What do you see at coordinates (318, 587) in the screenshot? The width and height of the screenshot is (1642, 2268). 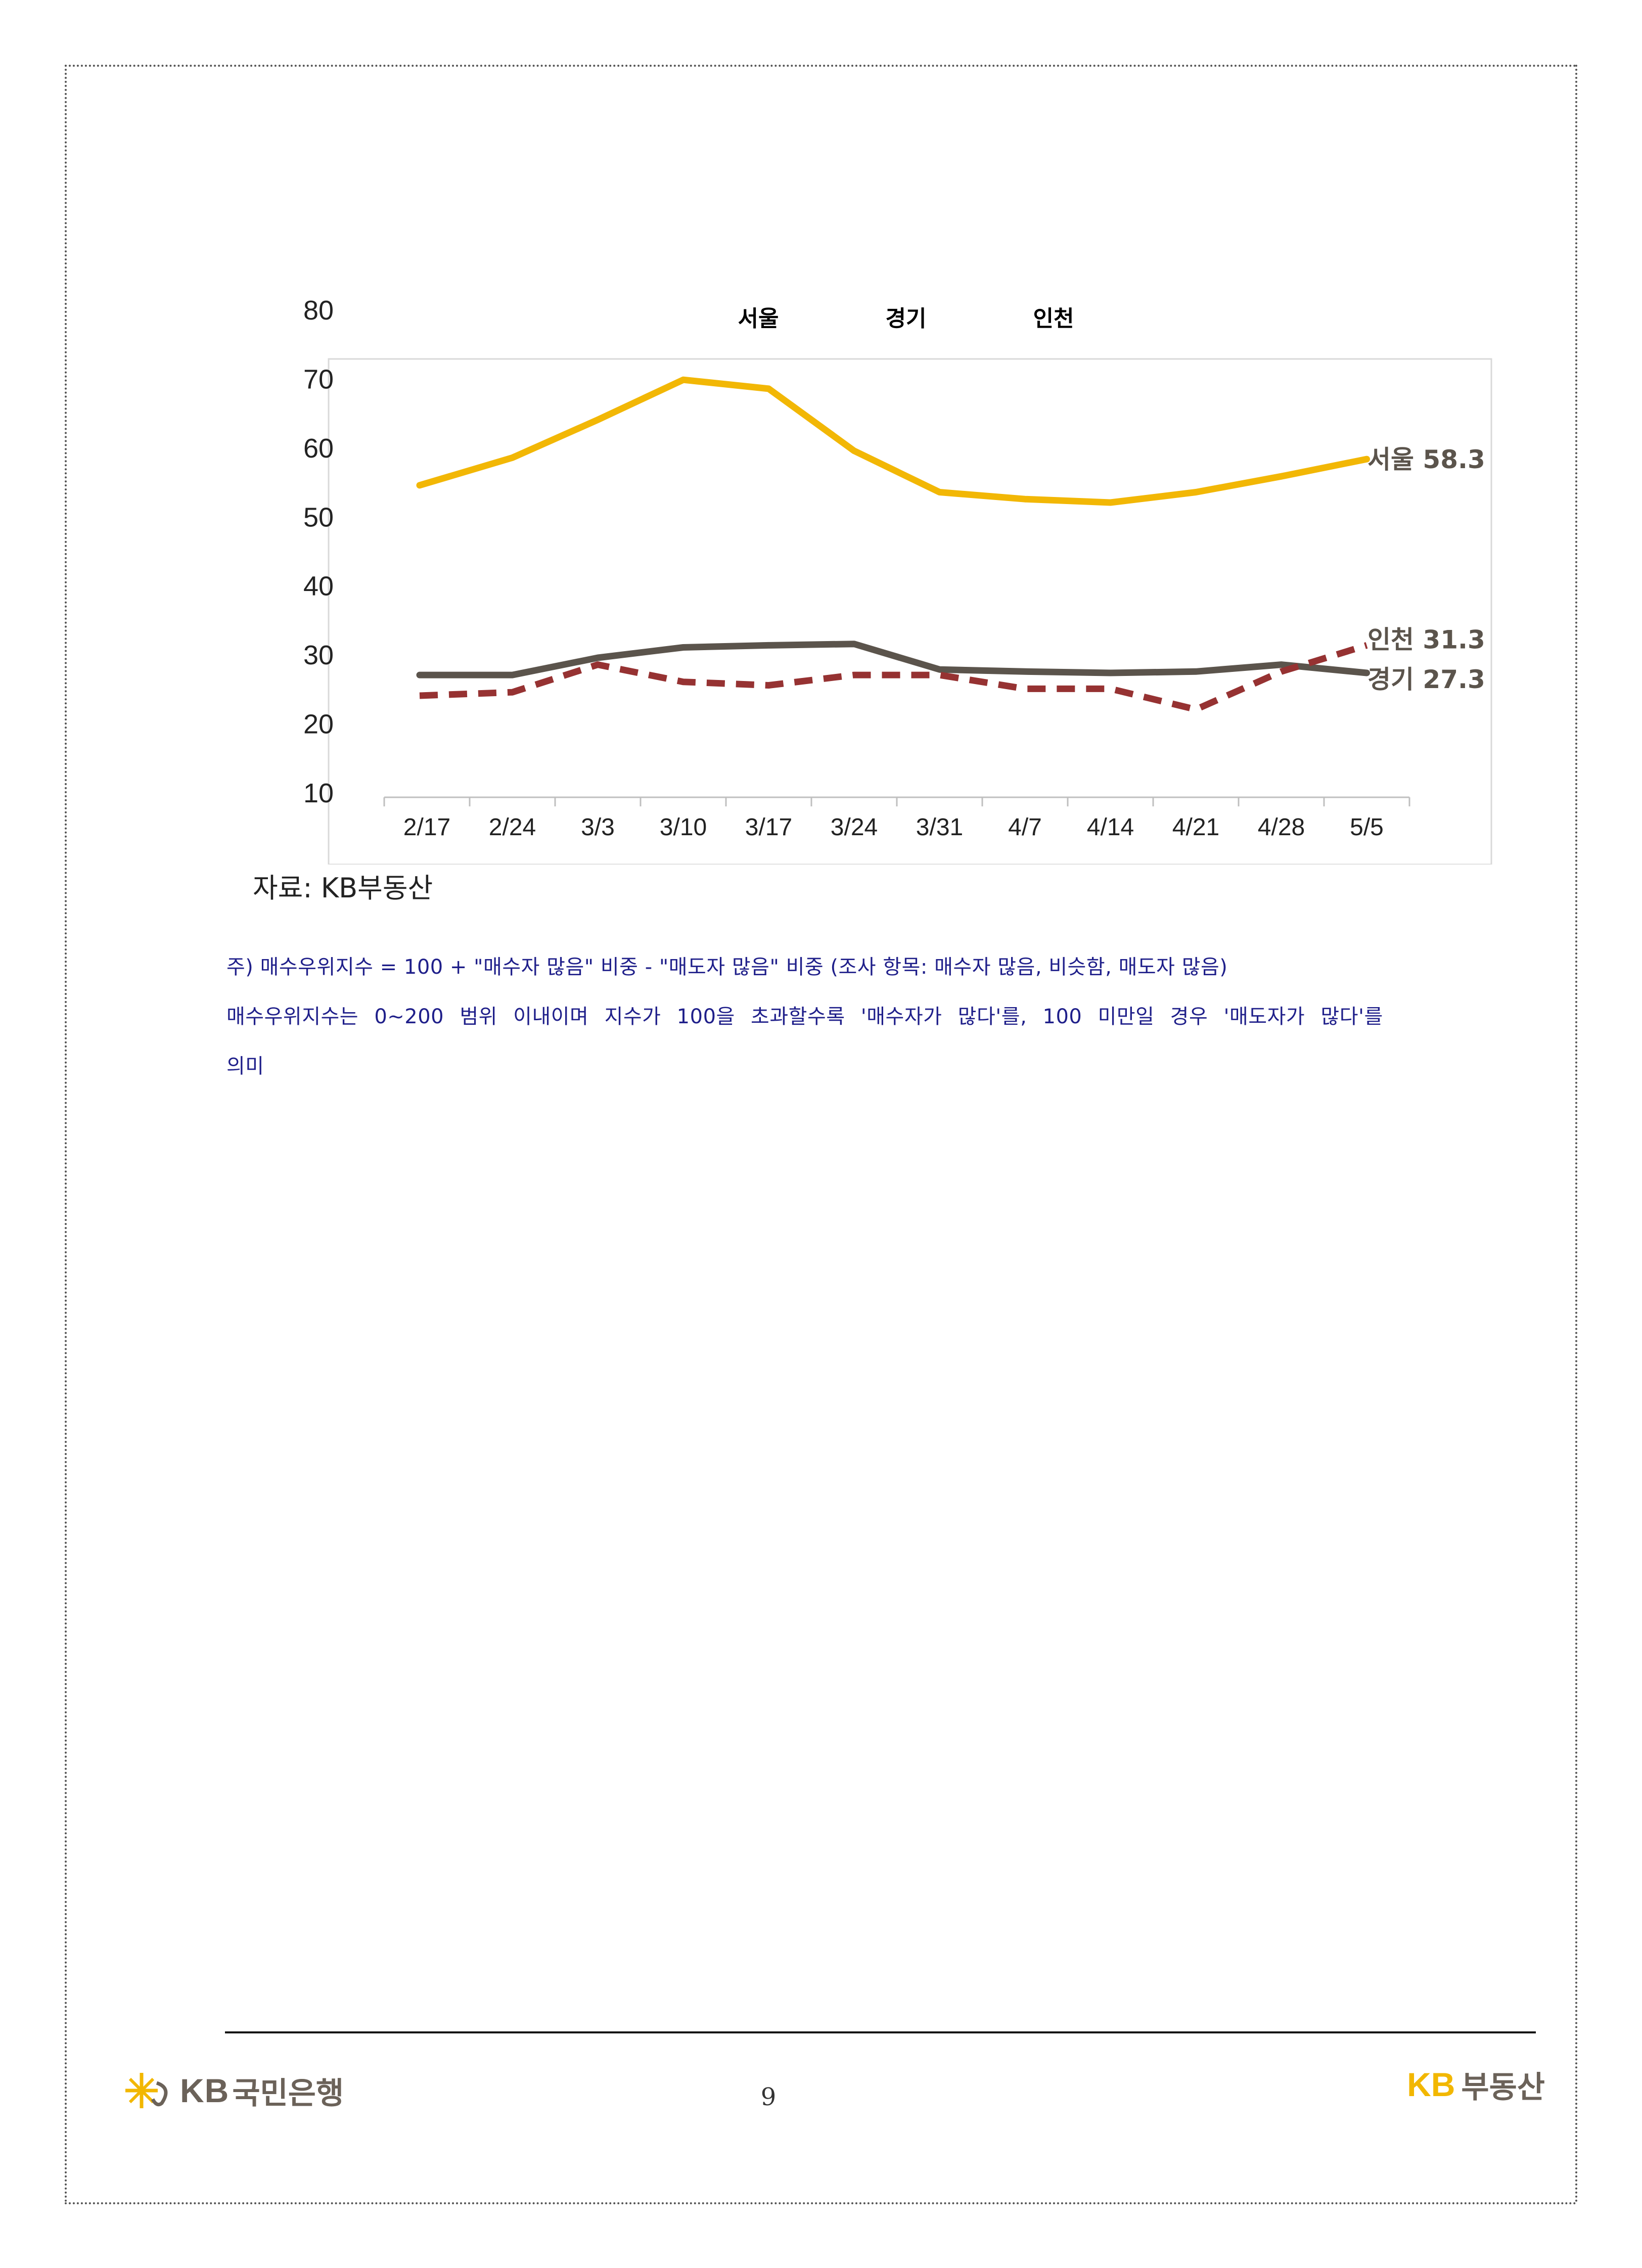 I see `y-tick-label: 40` at bounding box center [318, 587].